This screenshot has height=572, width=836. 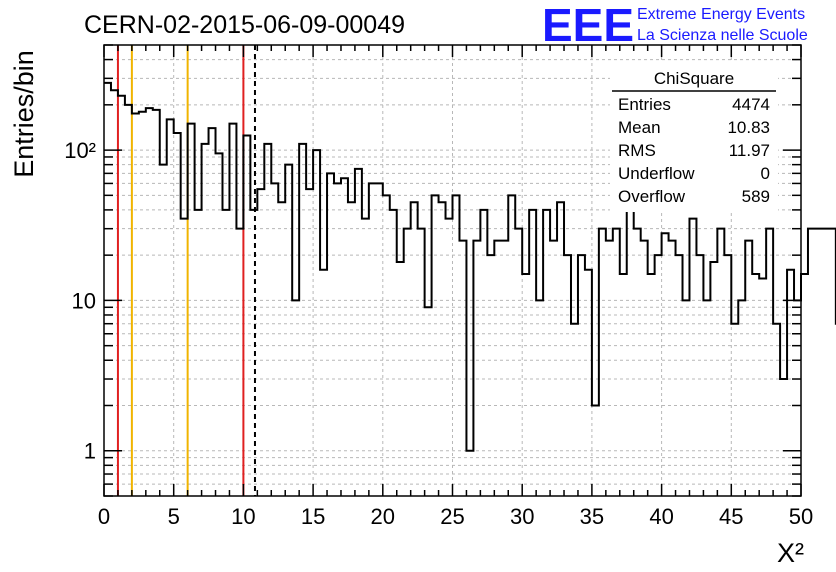 I want to click on x-tick-label: 40, so click(x=661, y=516).